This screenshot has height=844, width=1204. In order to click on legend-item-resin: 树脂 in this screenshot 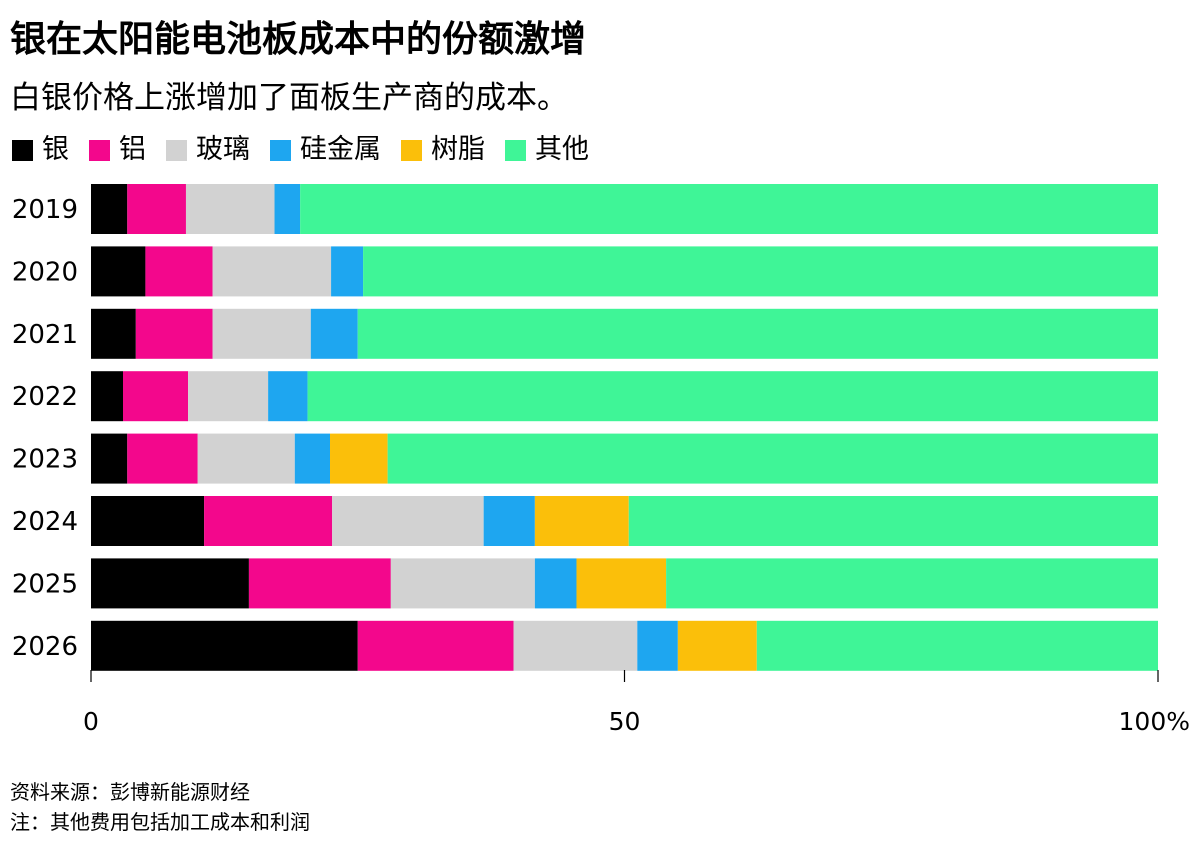, I will do `click(443, 150)`.